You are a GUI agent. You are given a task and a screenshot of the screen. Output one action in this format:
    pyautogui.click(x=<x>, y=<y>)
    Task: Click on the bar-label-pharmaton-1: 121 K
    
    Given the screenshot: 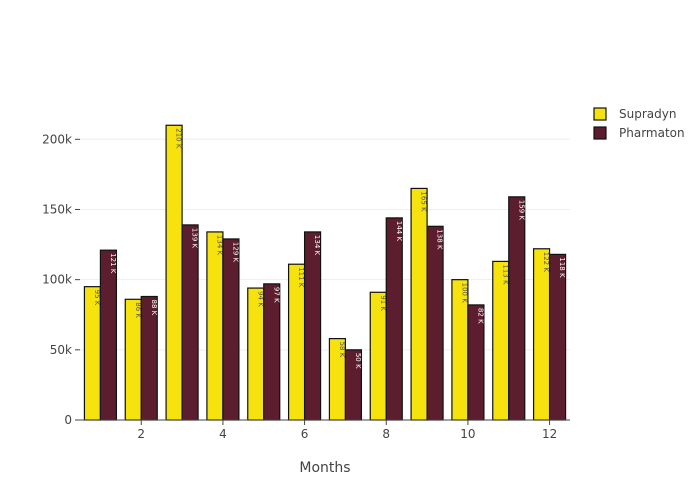 What is the action you would take?
    pyautogui.click(x=113, y=263)
    